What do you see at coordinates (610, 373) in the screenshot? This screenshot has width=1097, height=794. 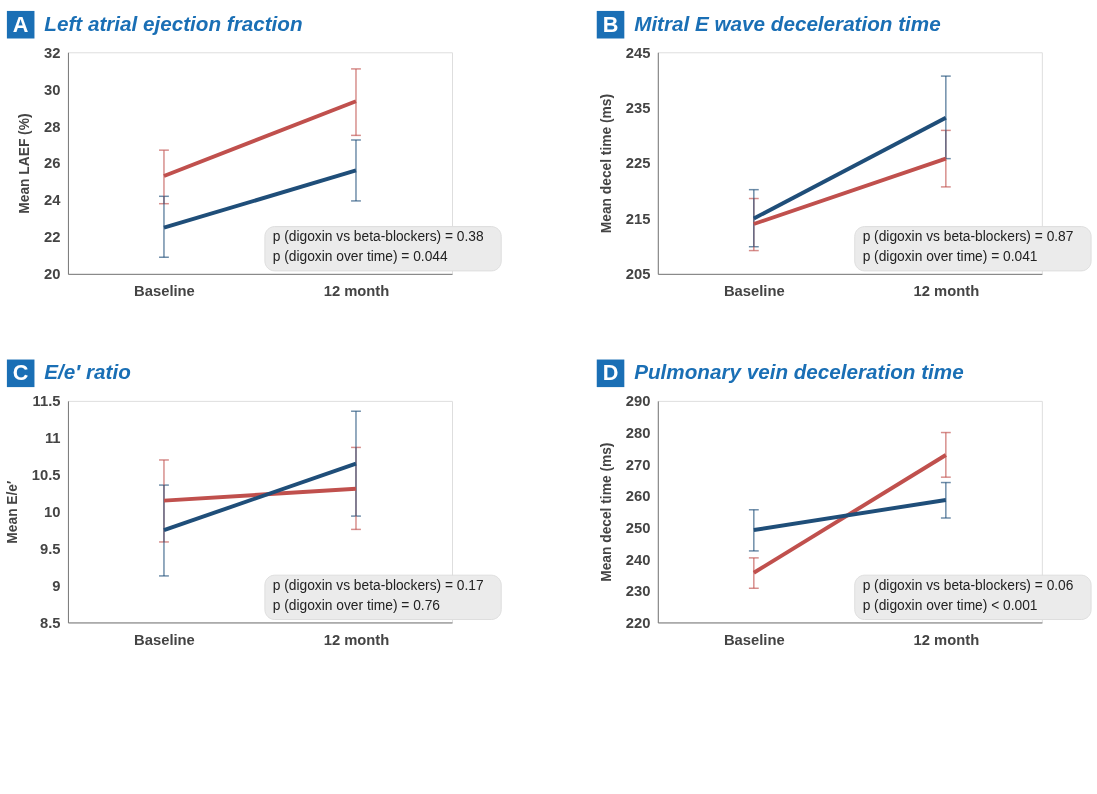 I see `text: D` at bounding box center [610, 373].